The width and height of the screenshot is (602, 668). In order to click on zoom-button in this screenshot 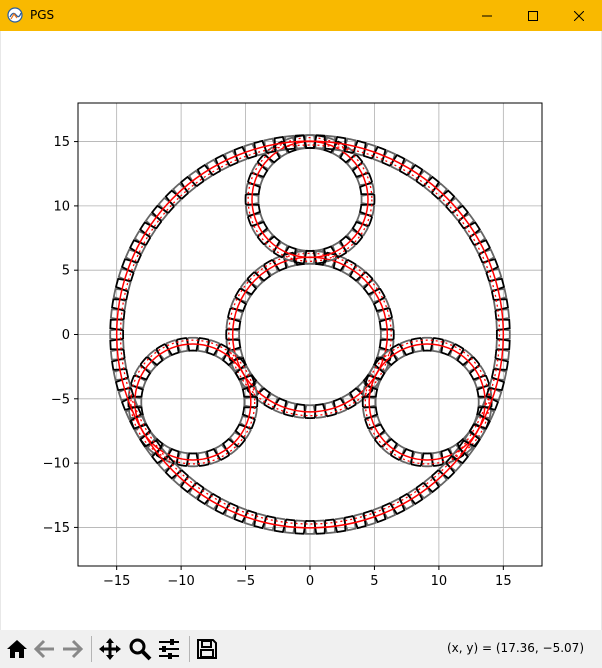, I will do `click(140, 649)`.